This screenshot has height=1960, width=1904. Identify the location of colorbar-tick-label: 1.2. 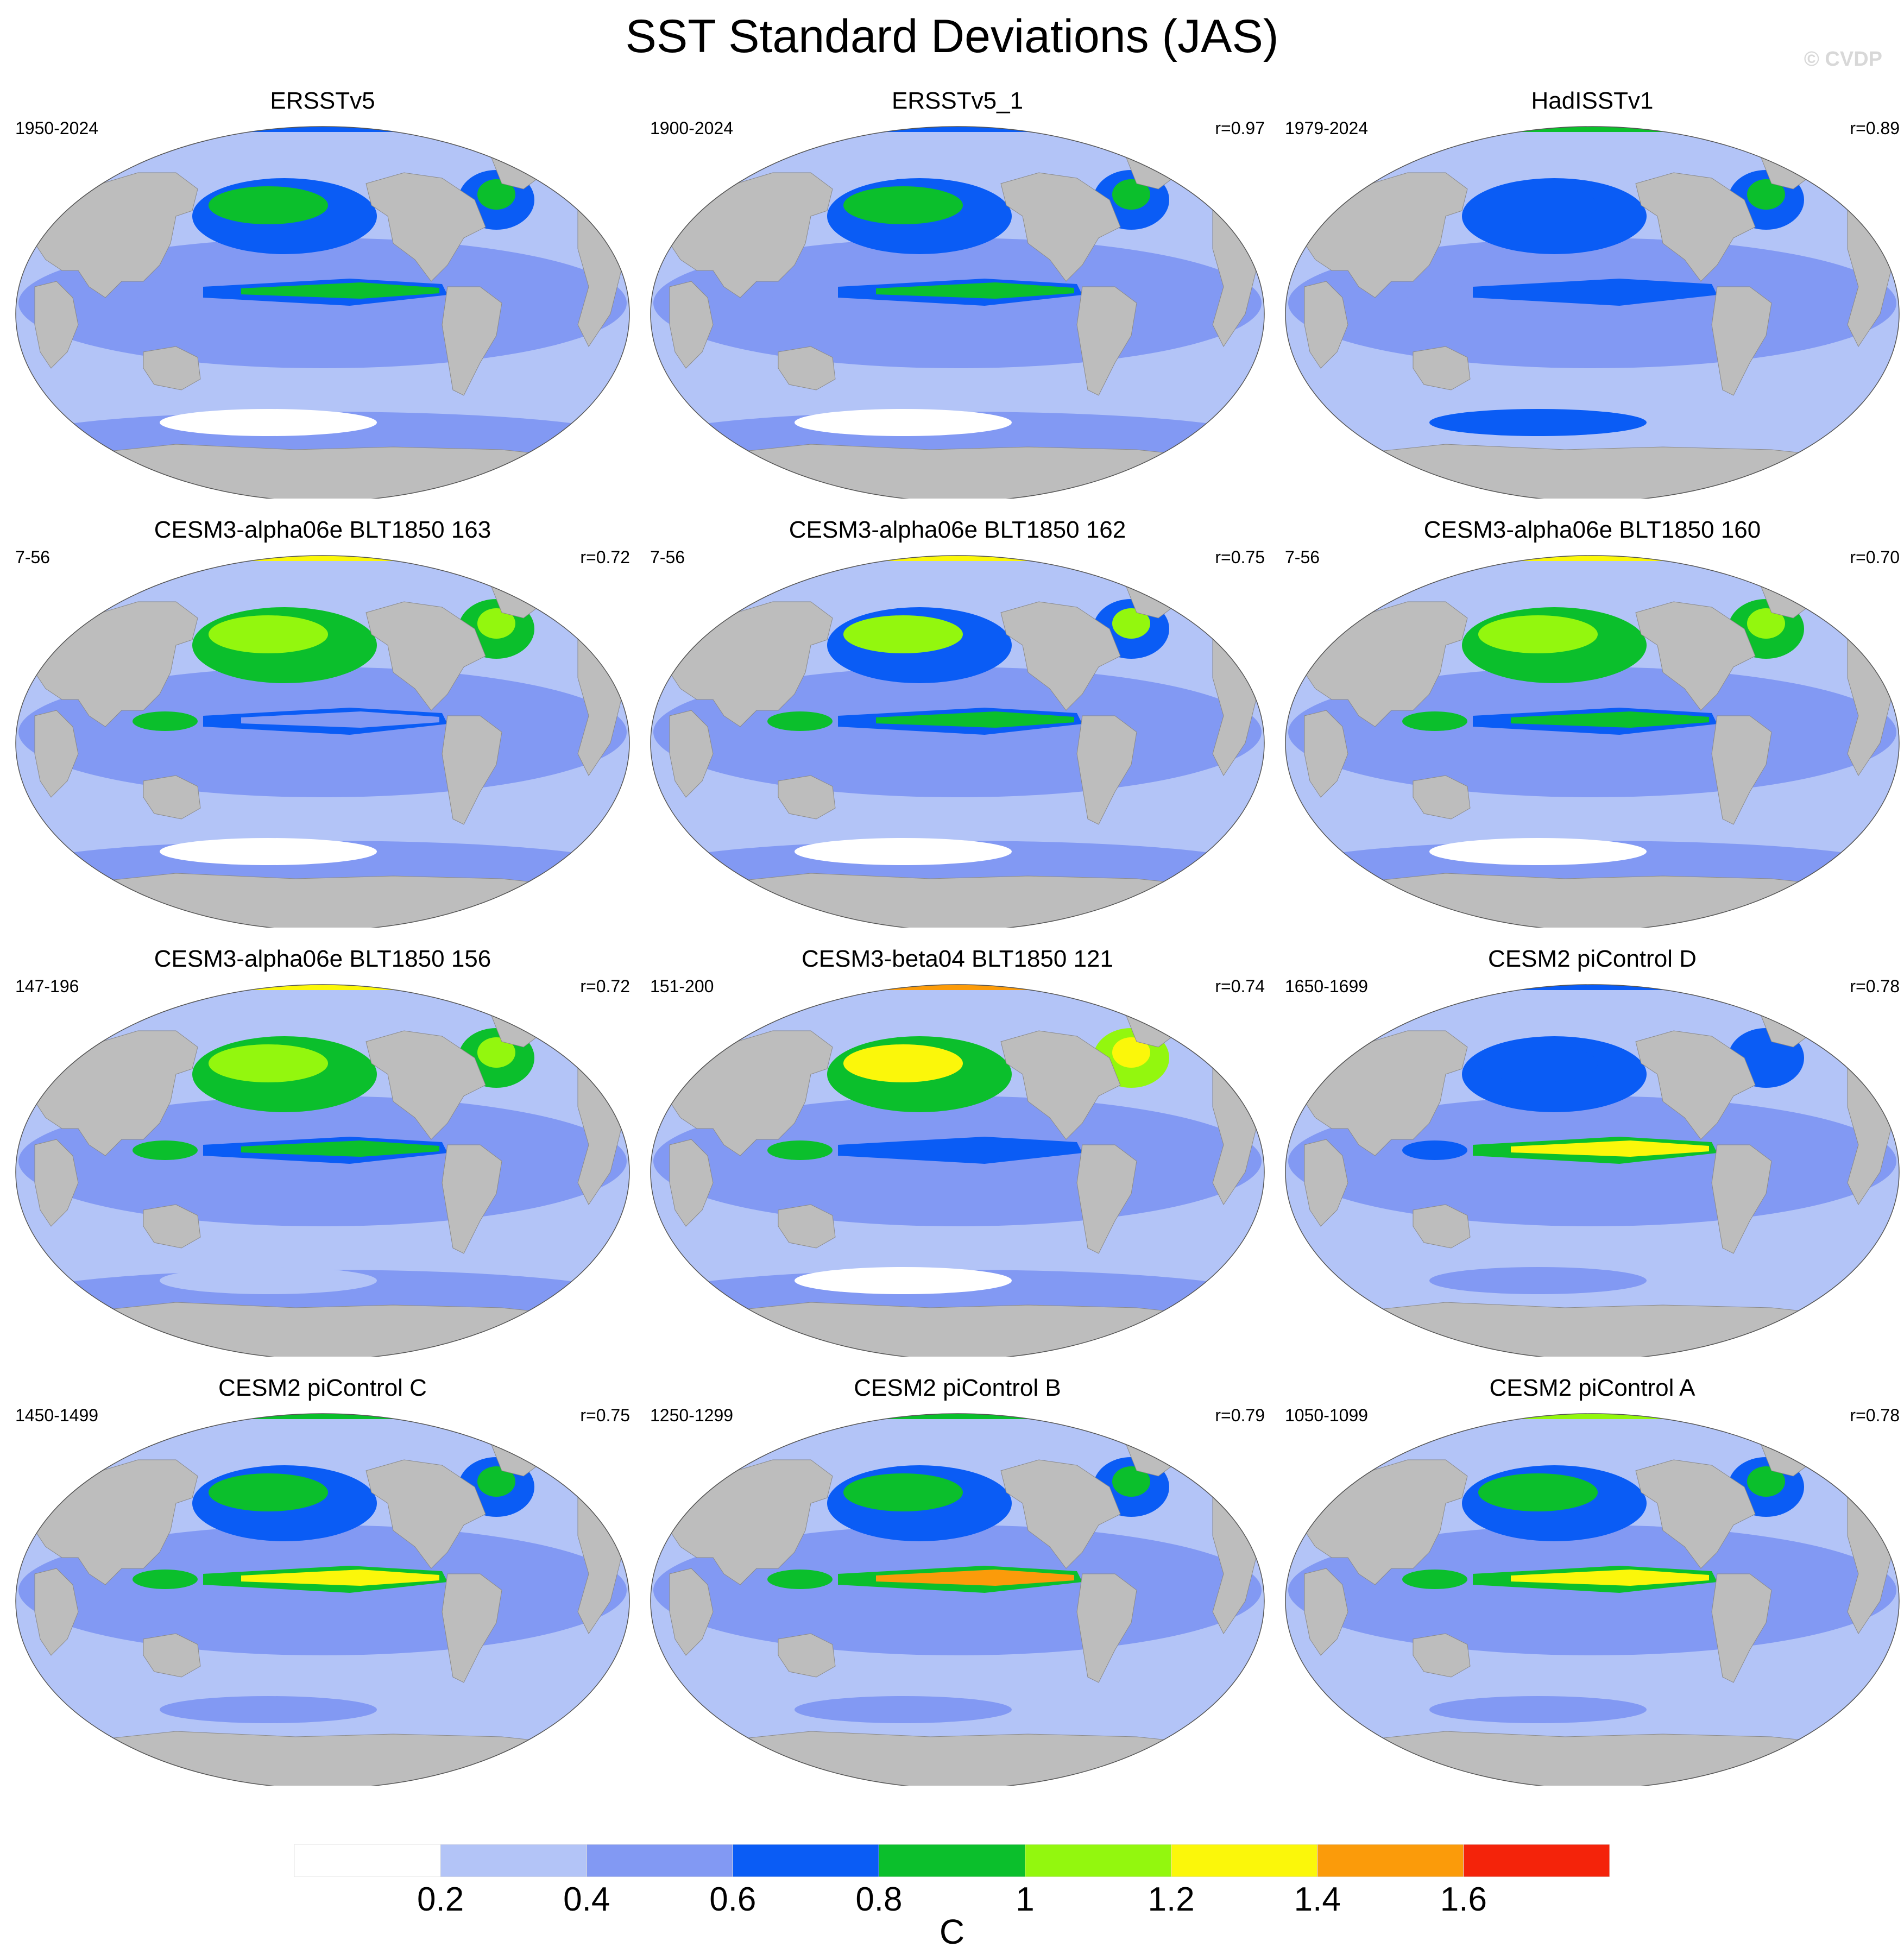
(1171, 1899).